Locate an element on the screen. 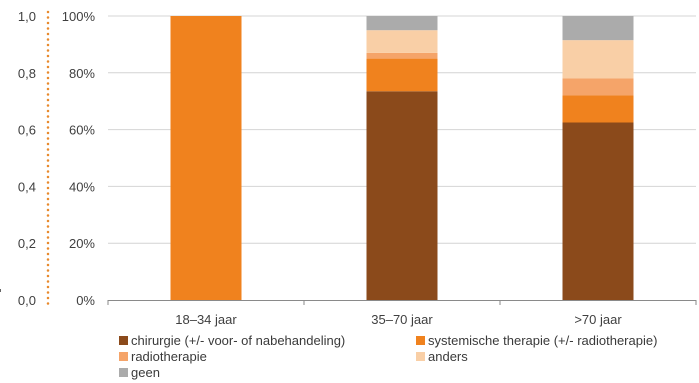  legend-item: radiotherapie is located at coordinates (267, 356).